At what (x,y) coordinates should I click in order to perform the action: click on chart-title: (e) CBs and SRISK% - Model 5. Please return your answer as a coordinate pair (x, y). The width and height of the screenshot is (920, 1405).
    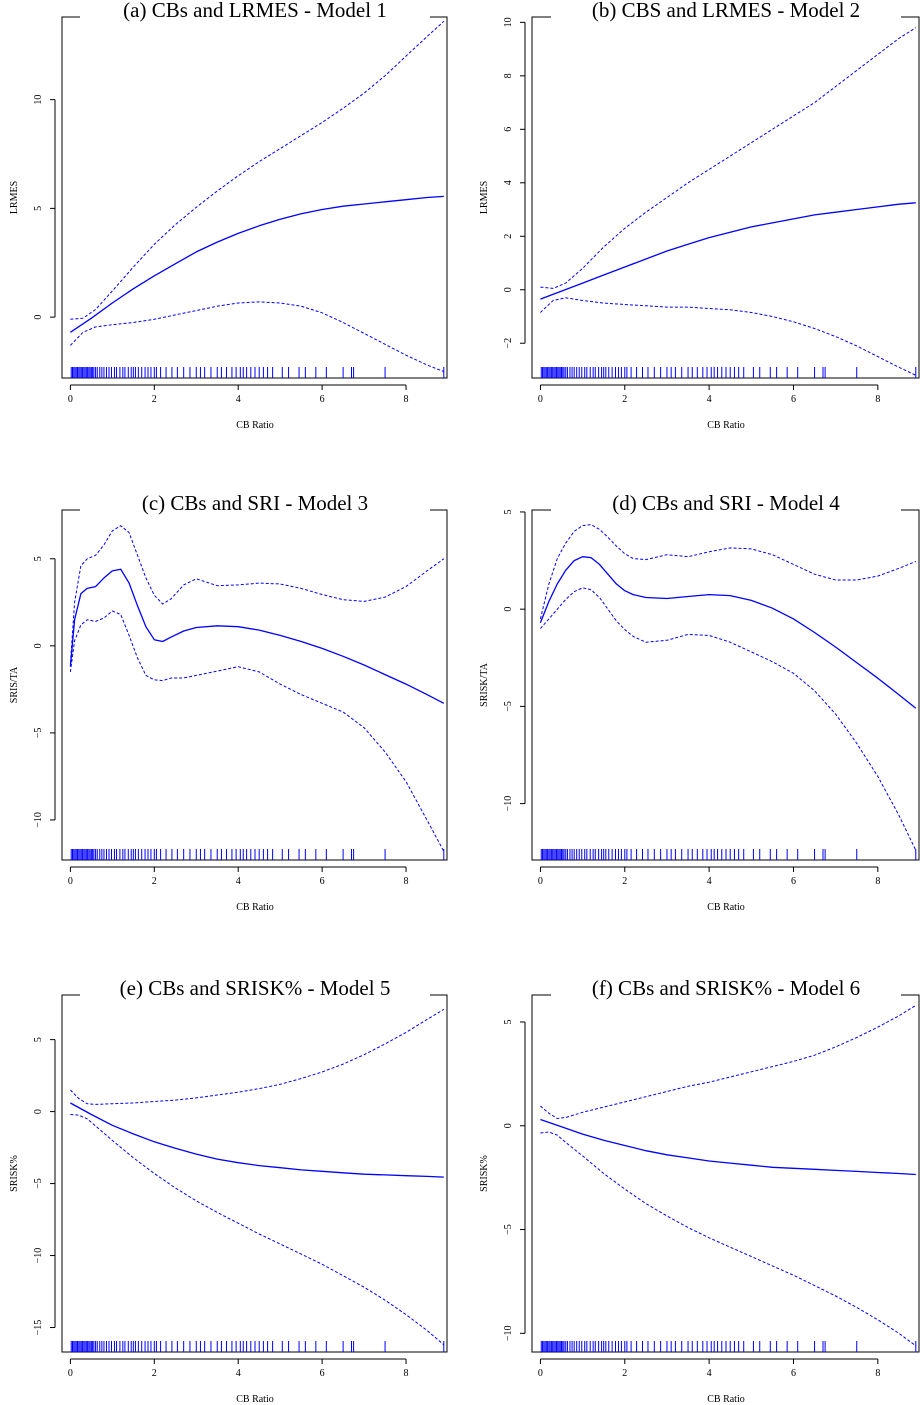
    Looking at the image, I should click on (255, 988).